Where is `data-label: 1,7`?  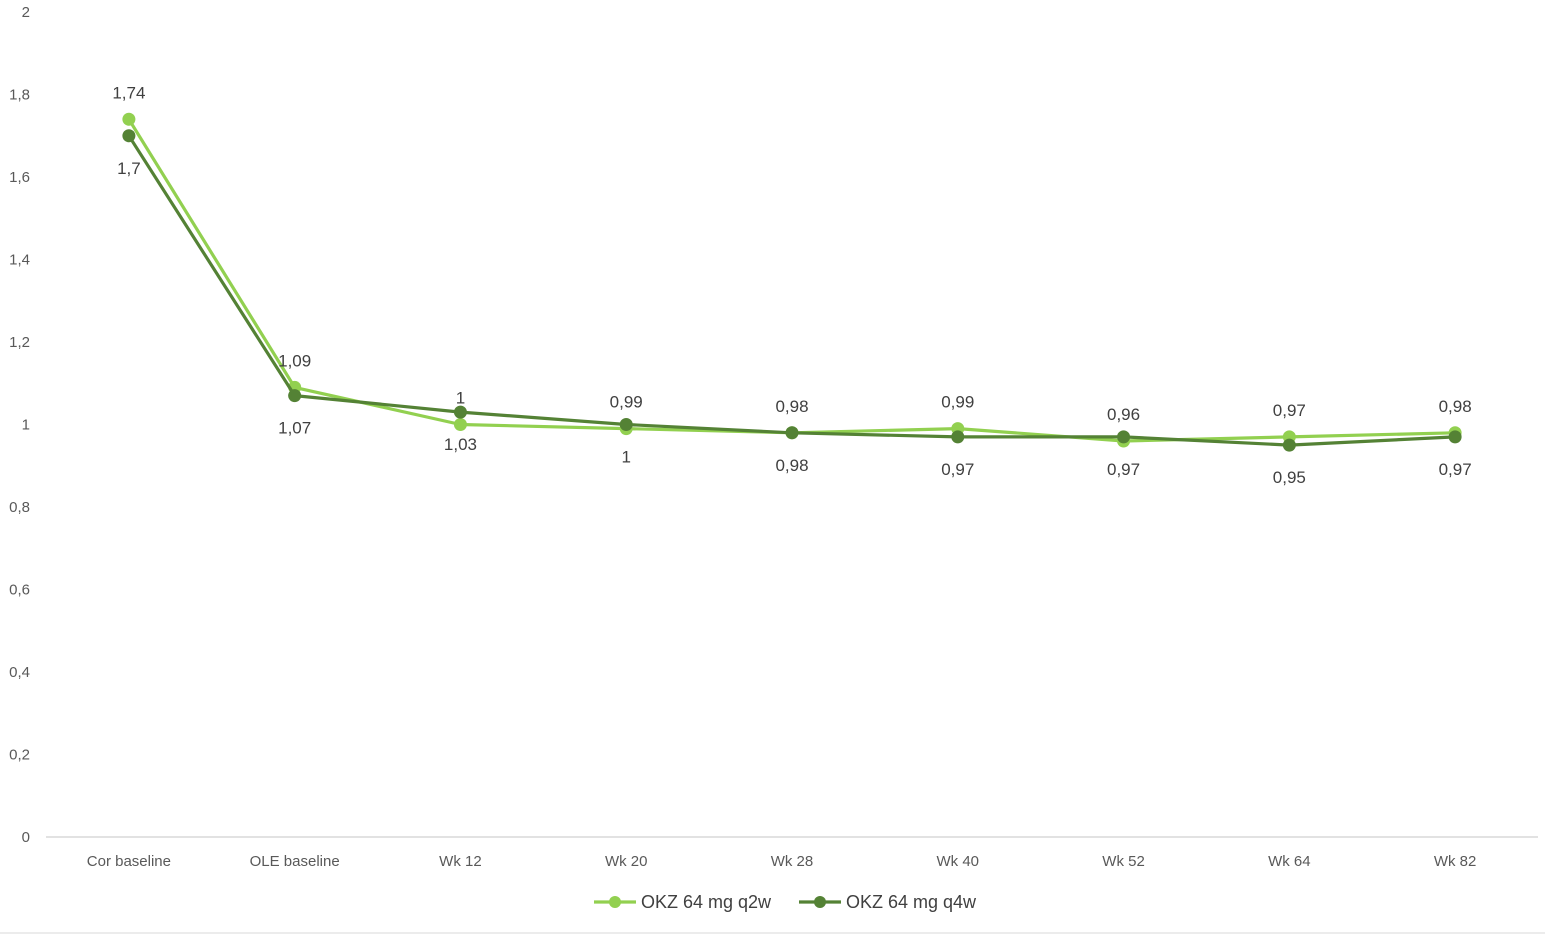 data-label: 1,7 is located at coordinates (129, 168).